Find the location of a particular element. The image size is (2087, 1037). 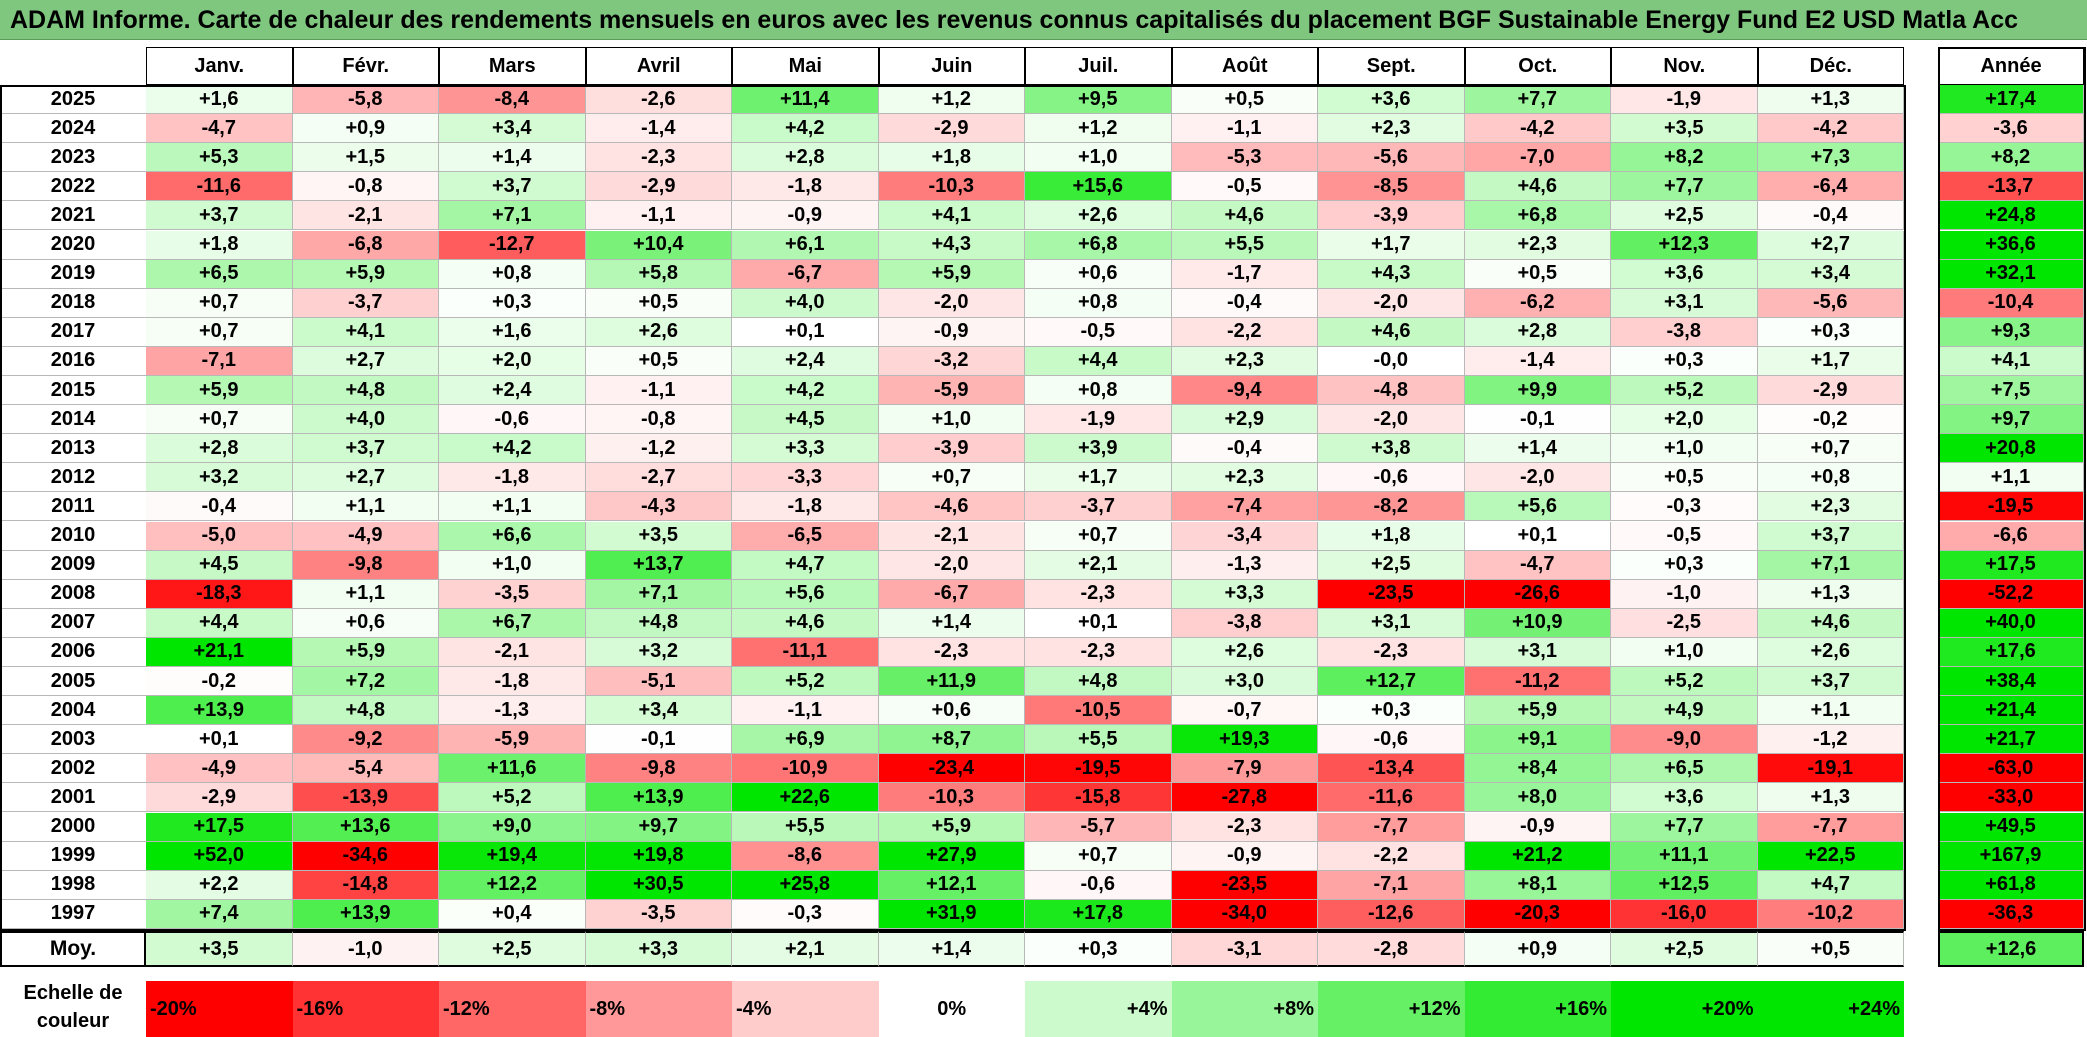

heatmap-cell: -2,0 is located at coordinates (1391, 303).